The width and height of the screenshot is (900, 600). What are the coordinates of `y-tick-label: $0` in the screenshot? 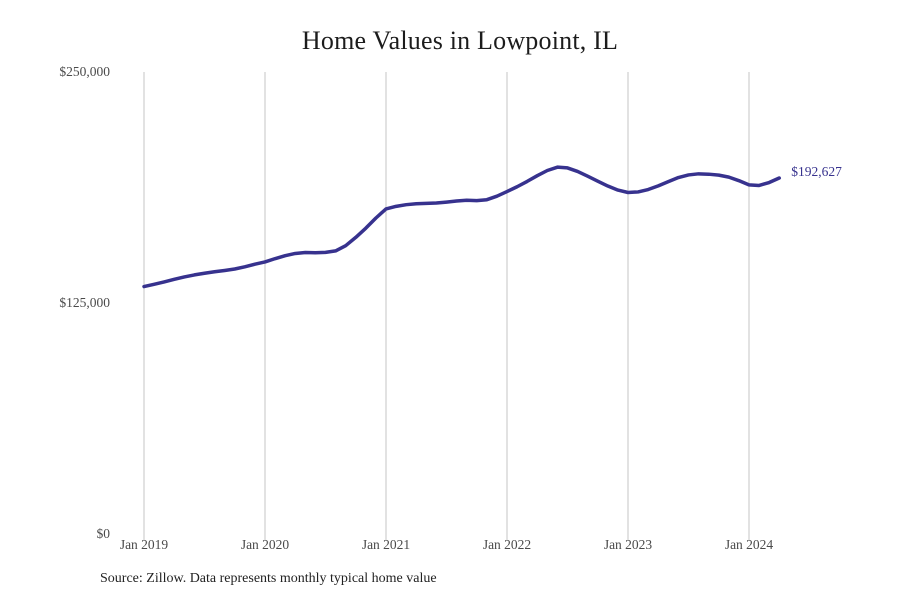 It's located at (103, 533).